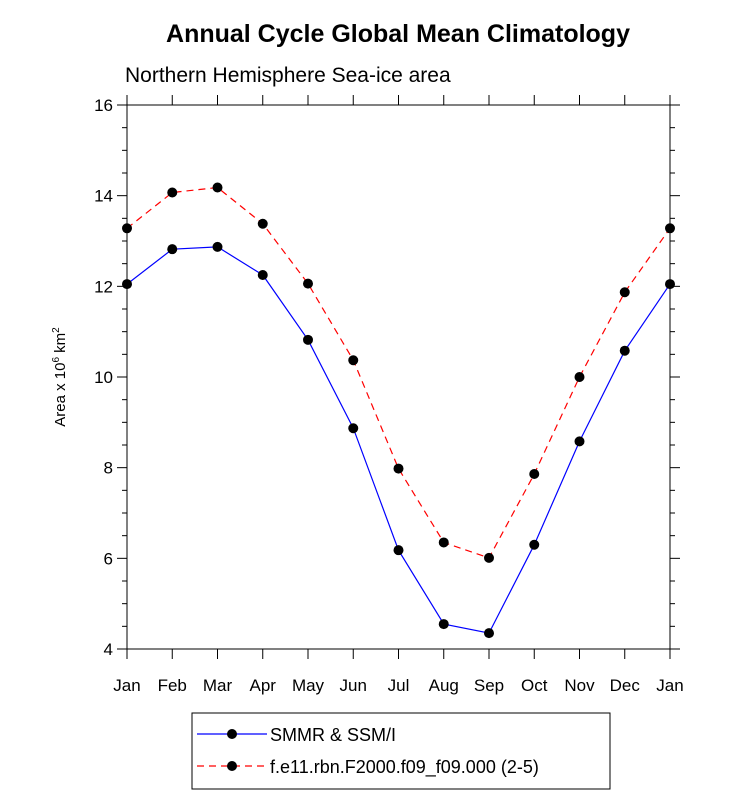 This screenshot has height=806, width=733. What do you see at coordinates (625, 685) in the screenshot?
I see `x-tick-label: Dec` at bounding box center [625, 685].